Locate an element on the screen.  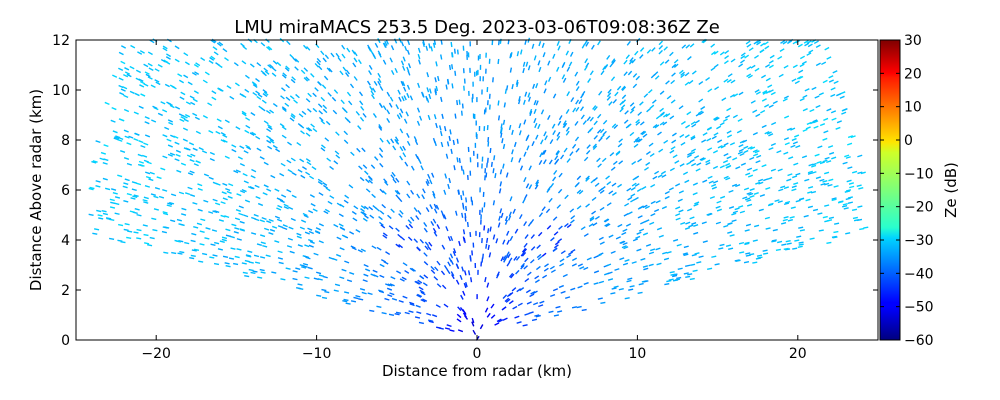
x-tick-label: 20 is located at coordinates (798, 354).